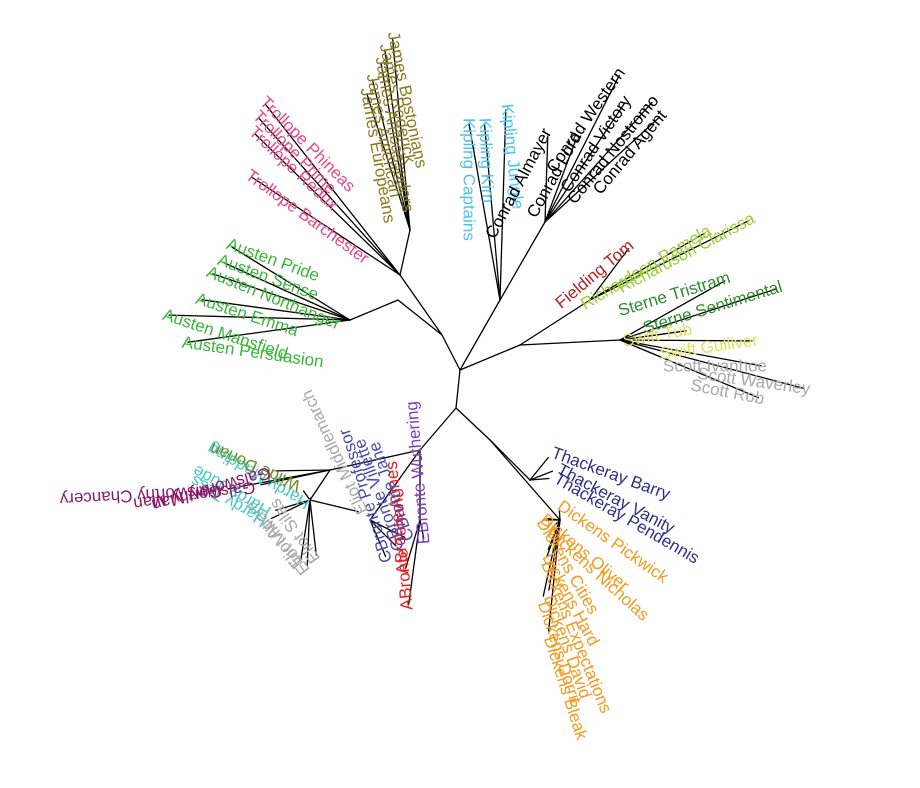  What do you see at coordinates (469, 179) in the screenshot?
I see `leaf-label: Kipling Captains` at bounding box center [469, 179].